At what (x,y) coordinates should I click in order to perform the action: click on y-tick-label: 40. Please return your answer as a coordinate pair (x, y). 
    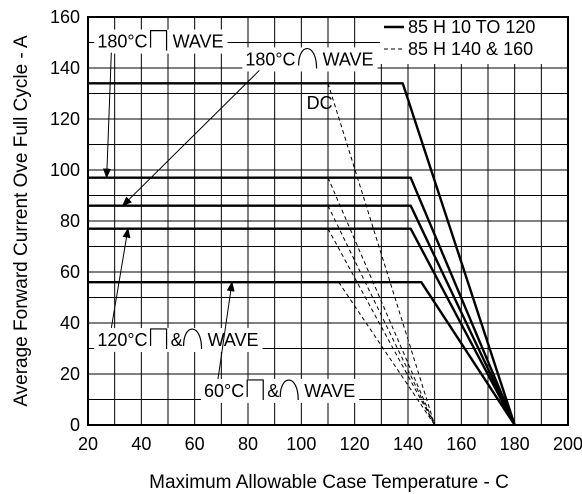
    Looking at the image, I should click on (70, 323).